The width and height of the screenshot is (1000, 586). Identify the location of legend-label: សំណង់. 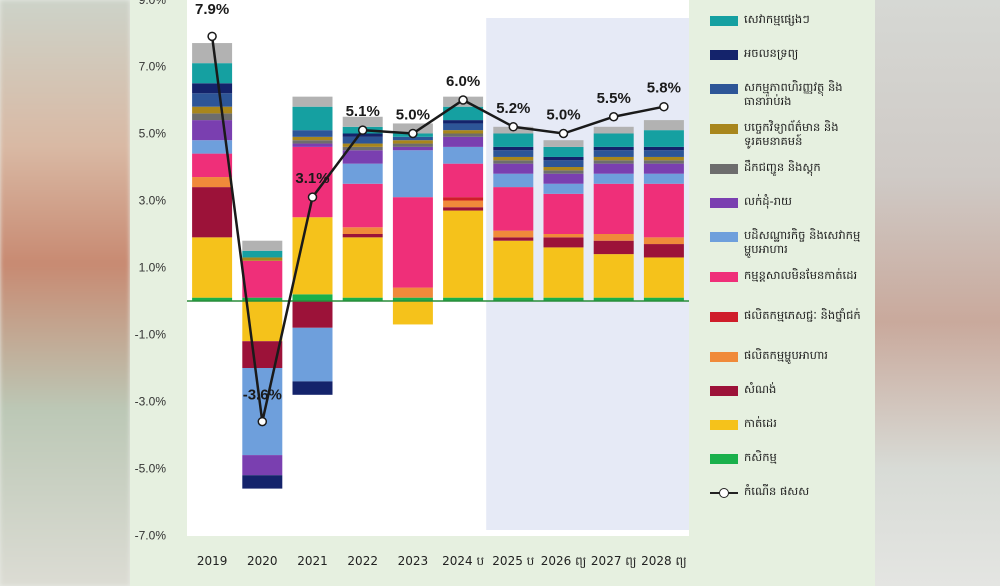
(760, 389).